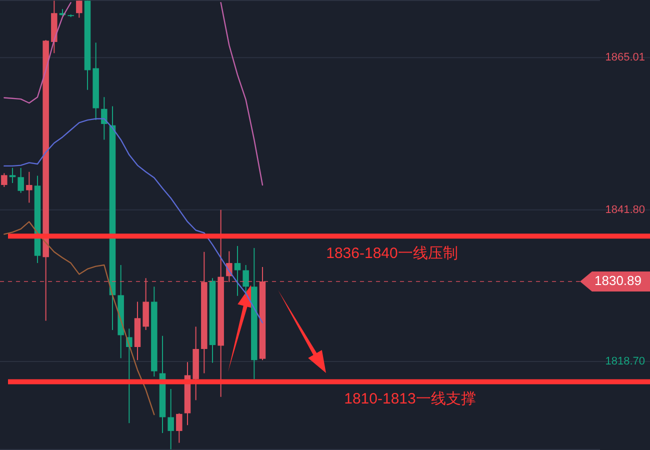 The width and height of the screenshot is (650, 450). Describe the element at coordinates (625, 58) in the screenshot. I see `y-tick-label: 1865.01` at that location.